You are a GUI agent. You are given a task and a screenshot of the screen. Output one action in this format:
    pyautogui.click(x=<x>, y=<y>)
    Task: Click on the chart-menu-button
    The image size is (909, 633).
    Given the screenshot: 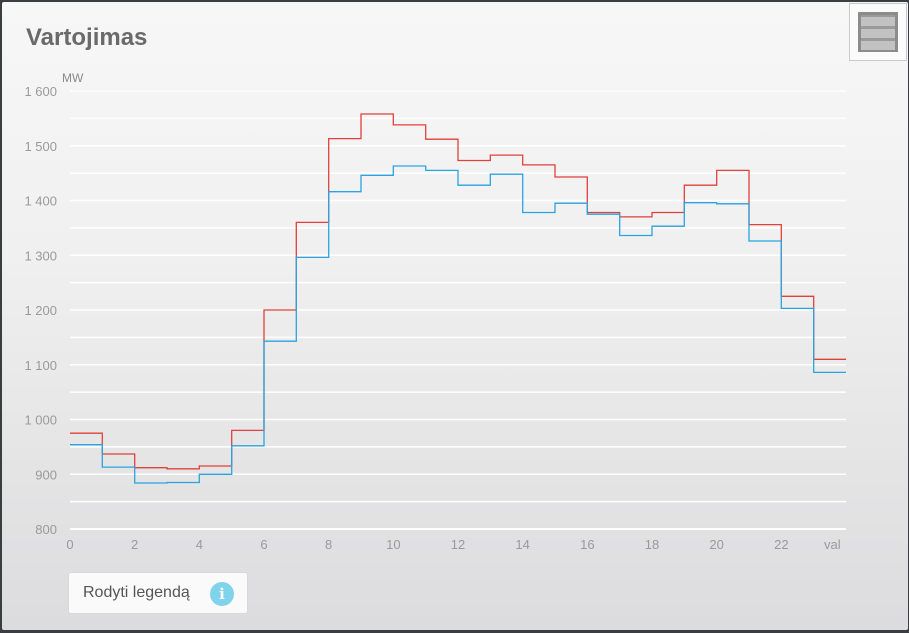 What is the action you would take?
    pyautogui.click(x=878, y=32)
    